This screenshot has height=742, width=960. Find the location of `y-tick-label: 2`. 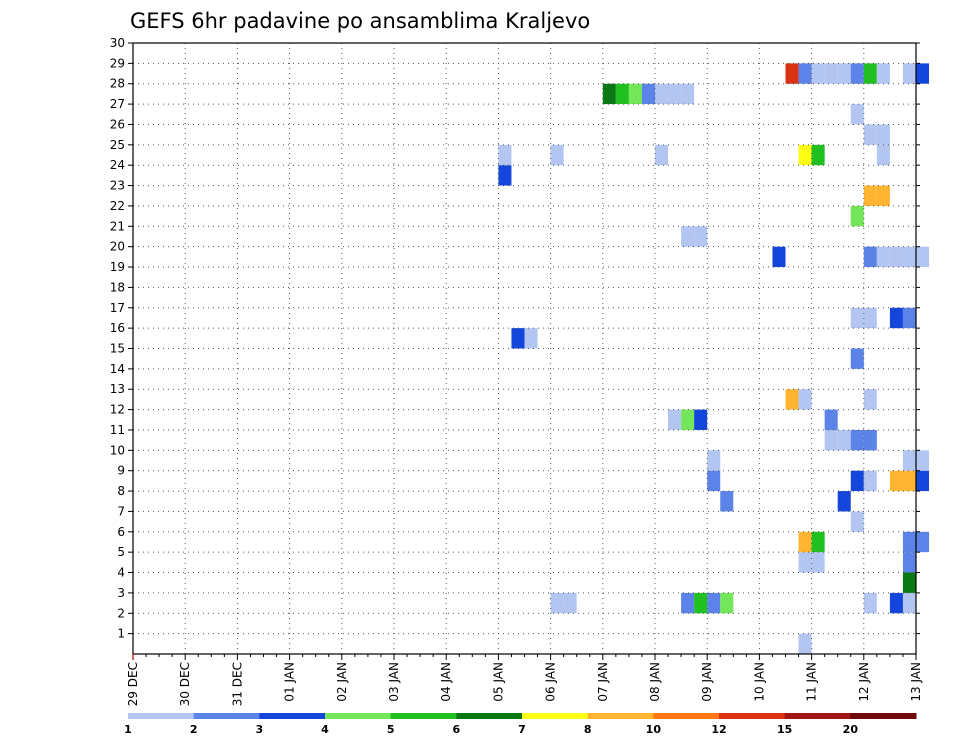

y-tick-label: 2 is located at coordinates (121, 613).